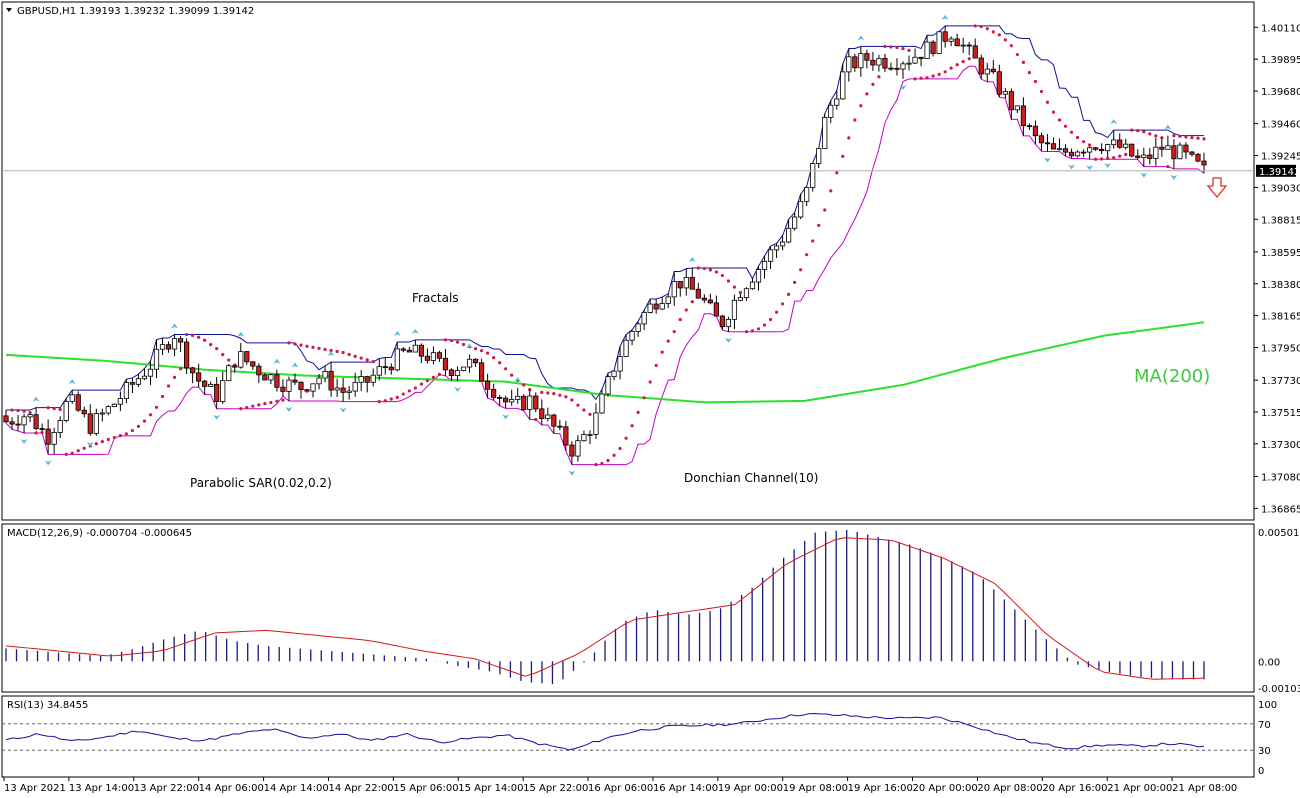 The width and height of the screenshot is (1300, 798). Describe the element at coordinates (1280, 157) in the screenshot. I see `price-tick-label: 1.39245` at that location.